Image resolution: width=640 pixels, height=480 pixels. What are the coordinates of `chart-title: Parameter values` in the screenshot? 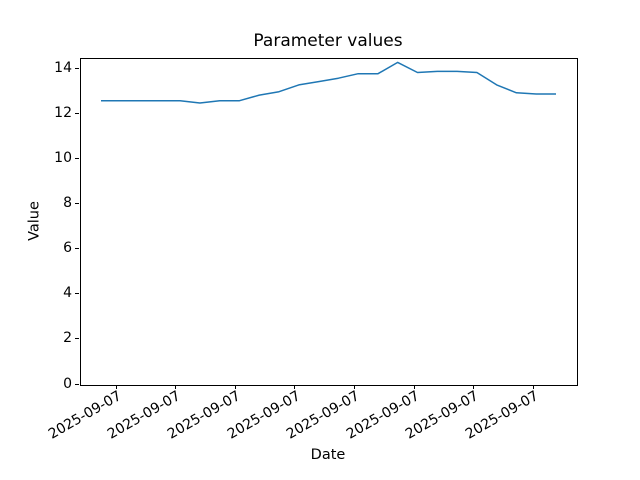 It's located at (328, 41).